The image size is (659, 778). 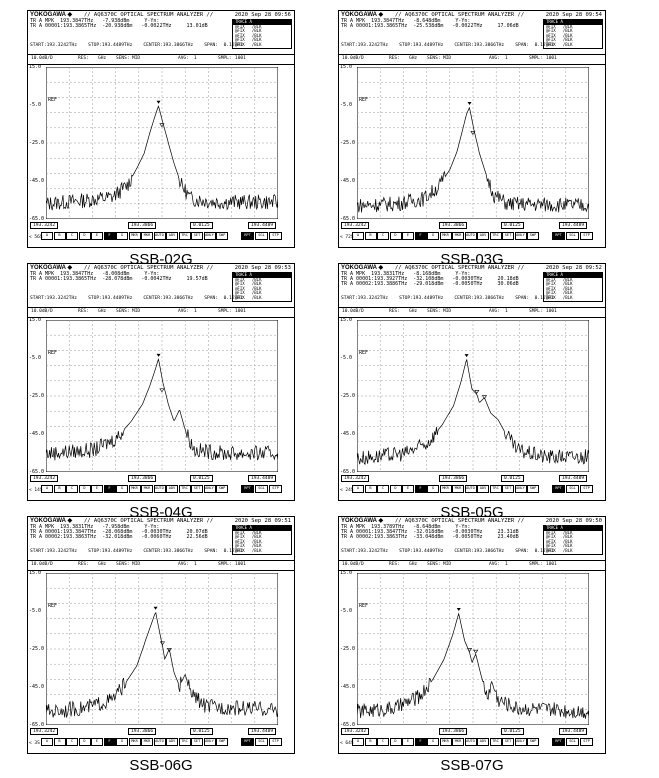 I want to click on softkey-button: SWP, so click(x=222, y=742).